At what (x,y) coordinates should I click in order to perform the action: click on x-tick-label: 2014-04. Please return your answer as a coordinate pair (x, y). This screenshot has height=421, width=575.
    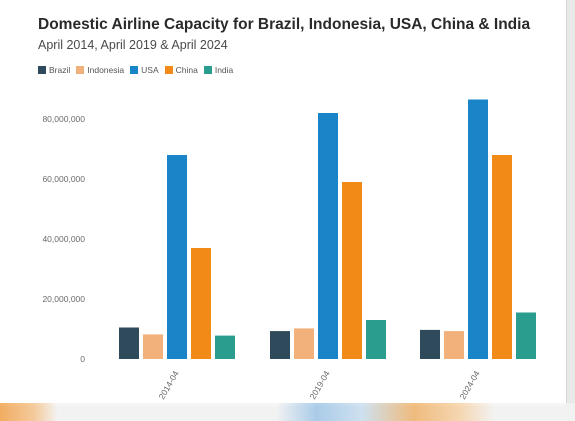
    Looking at the image, I should click on (168, 385).